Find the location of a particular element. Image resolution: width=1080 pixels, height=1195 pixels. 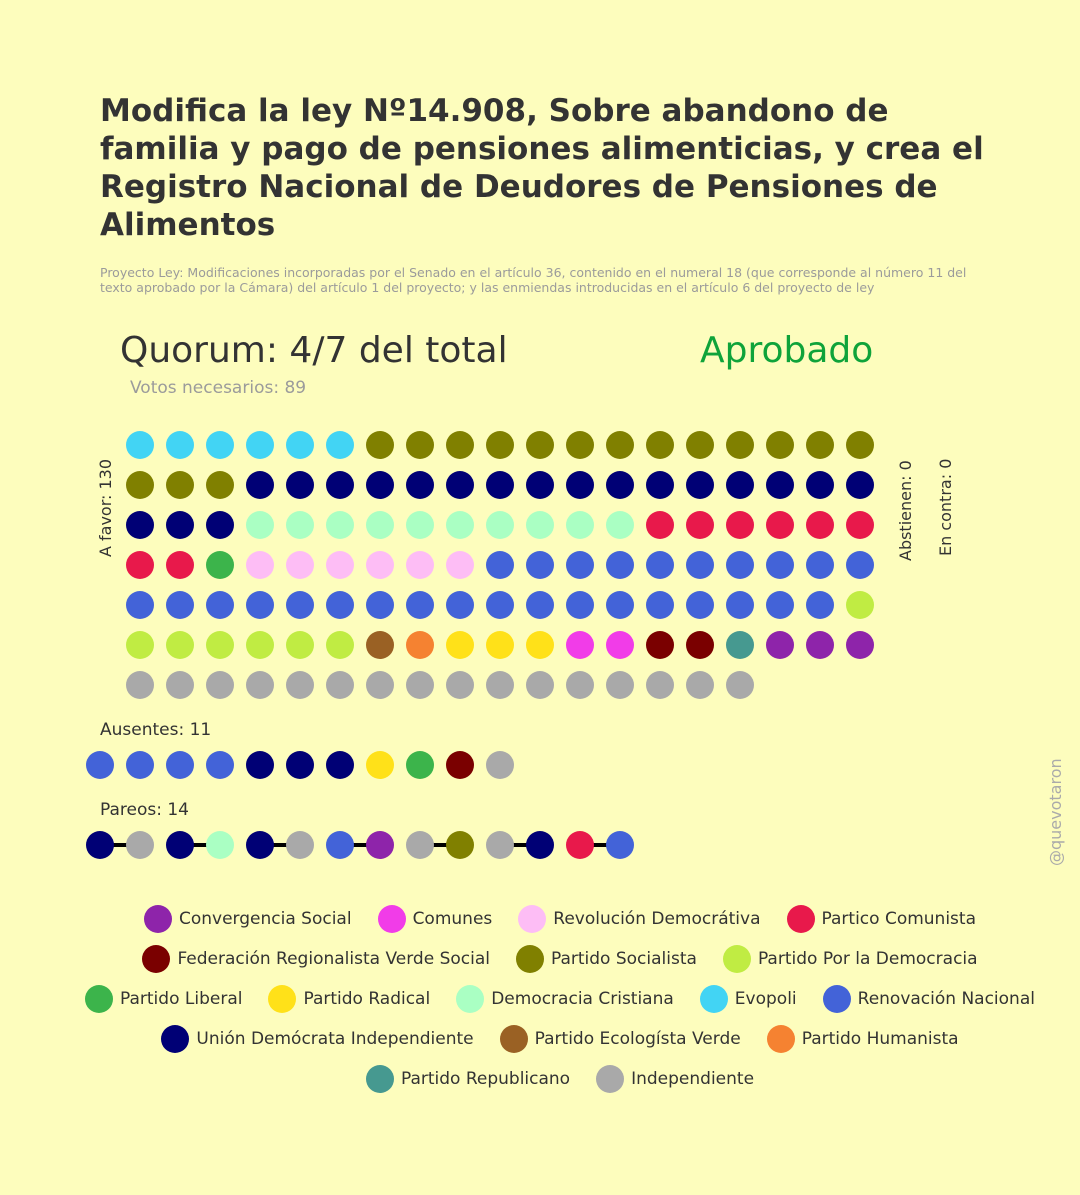

legend-label: Comunes is located at coordinates (452, 919).